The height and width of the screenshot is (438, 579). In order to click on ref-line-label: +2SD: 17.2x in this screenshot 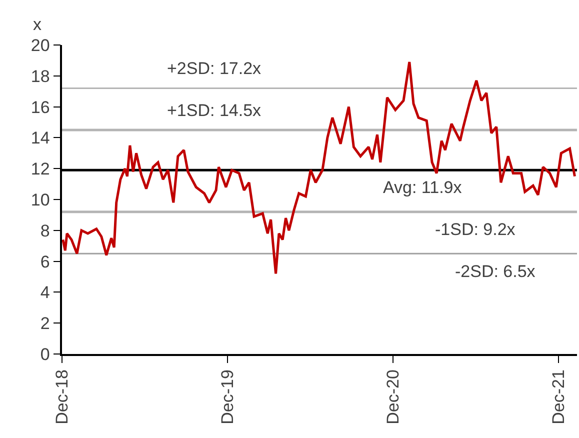, I will do `click(214, 68)`.